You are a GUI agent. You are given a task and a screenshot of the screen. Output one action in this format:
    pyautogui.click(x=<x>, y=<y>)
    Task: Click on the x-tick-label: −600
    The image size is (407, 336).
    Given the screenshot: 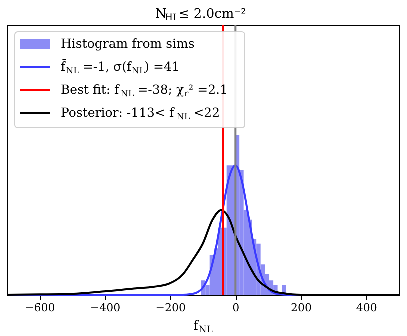 What is the action you would take?
    pyautogui.click(x=40, y=308)
    